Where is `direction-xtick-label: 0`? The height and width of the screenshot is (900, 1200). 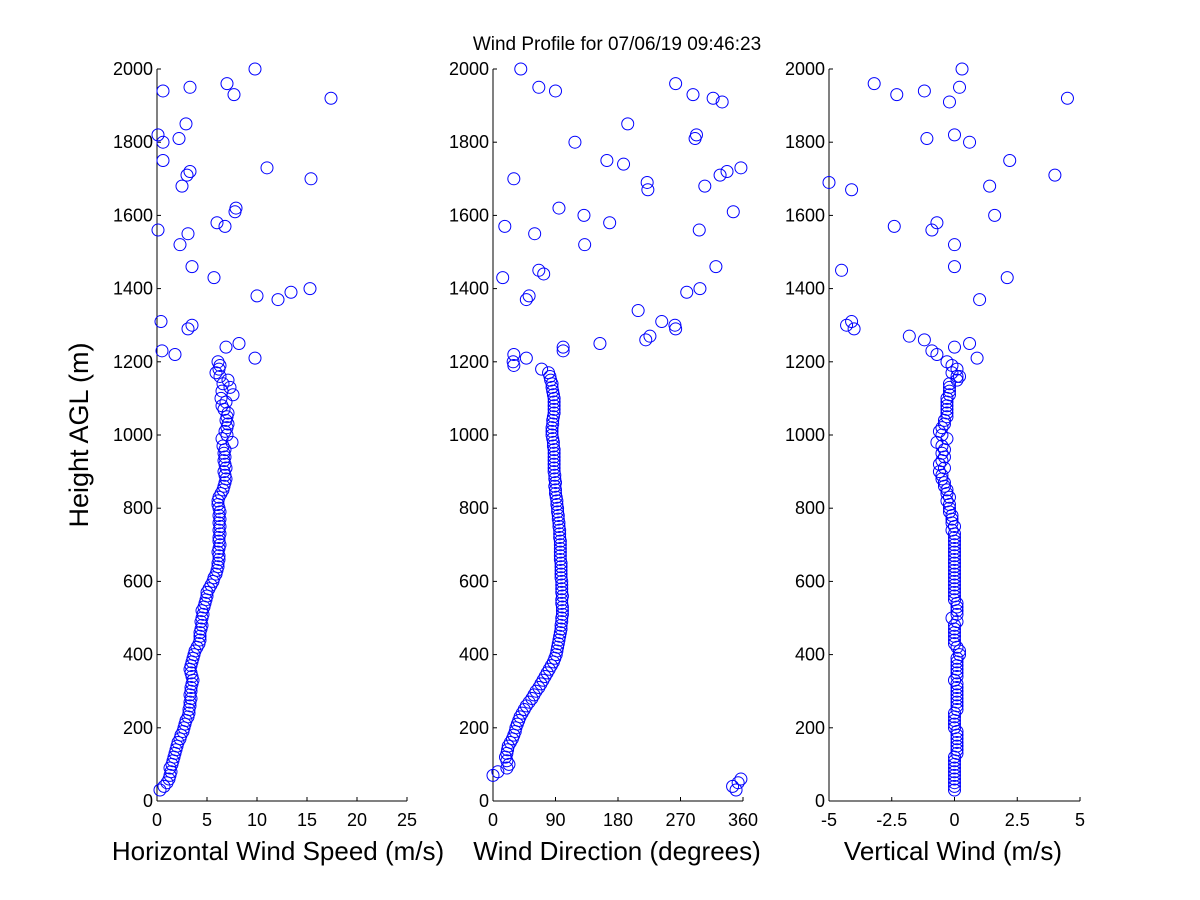
direction-xtick-label: 0 is located at coordinates (493, 820).